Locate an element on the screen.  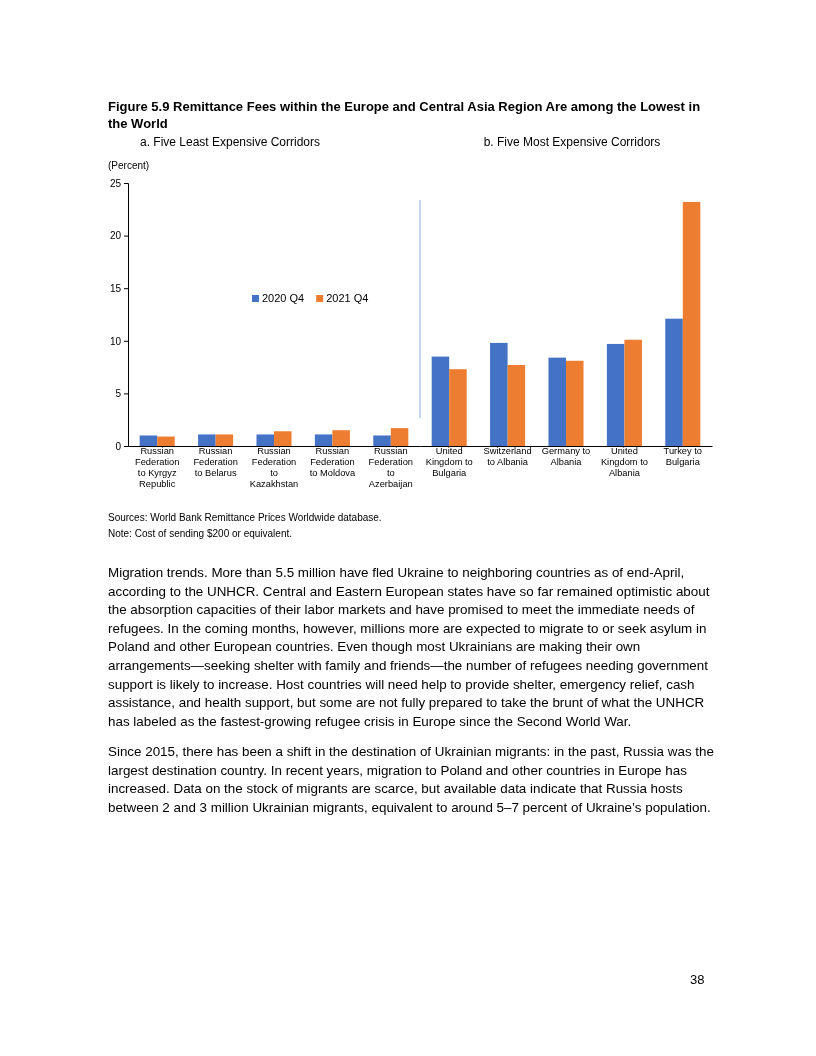
x-tick-label: Russian Federation to Kazakhstan is located at coordinates (274, 468).